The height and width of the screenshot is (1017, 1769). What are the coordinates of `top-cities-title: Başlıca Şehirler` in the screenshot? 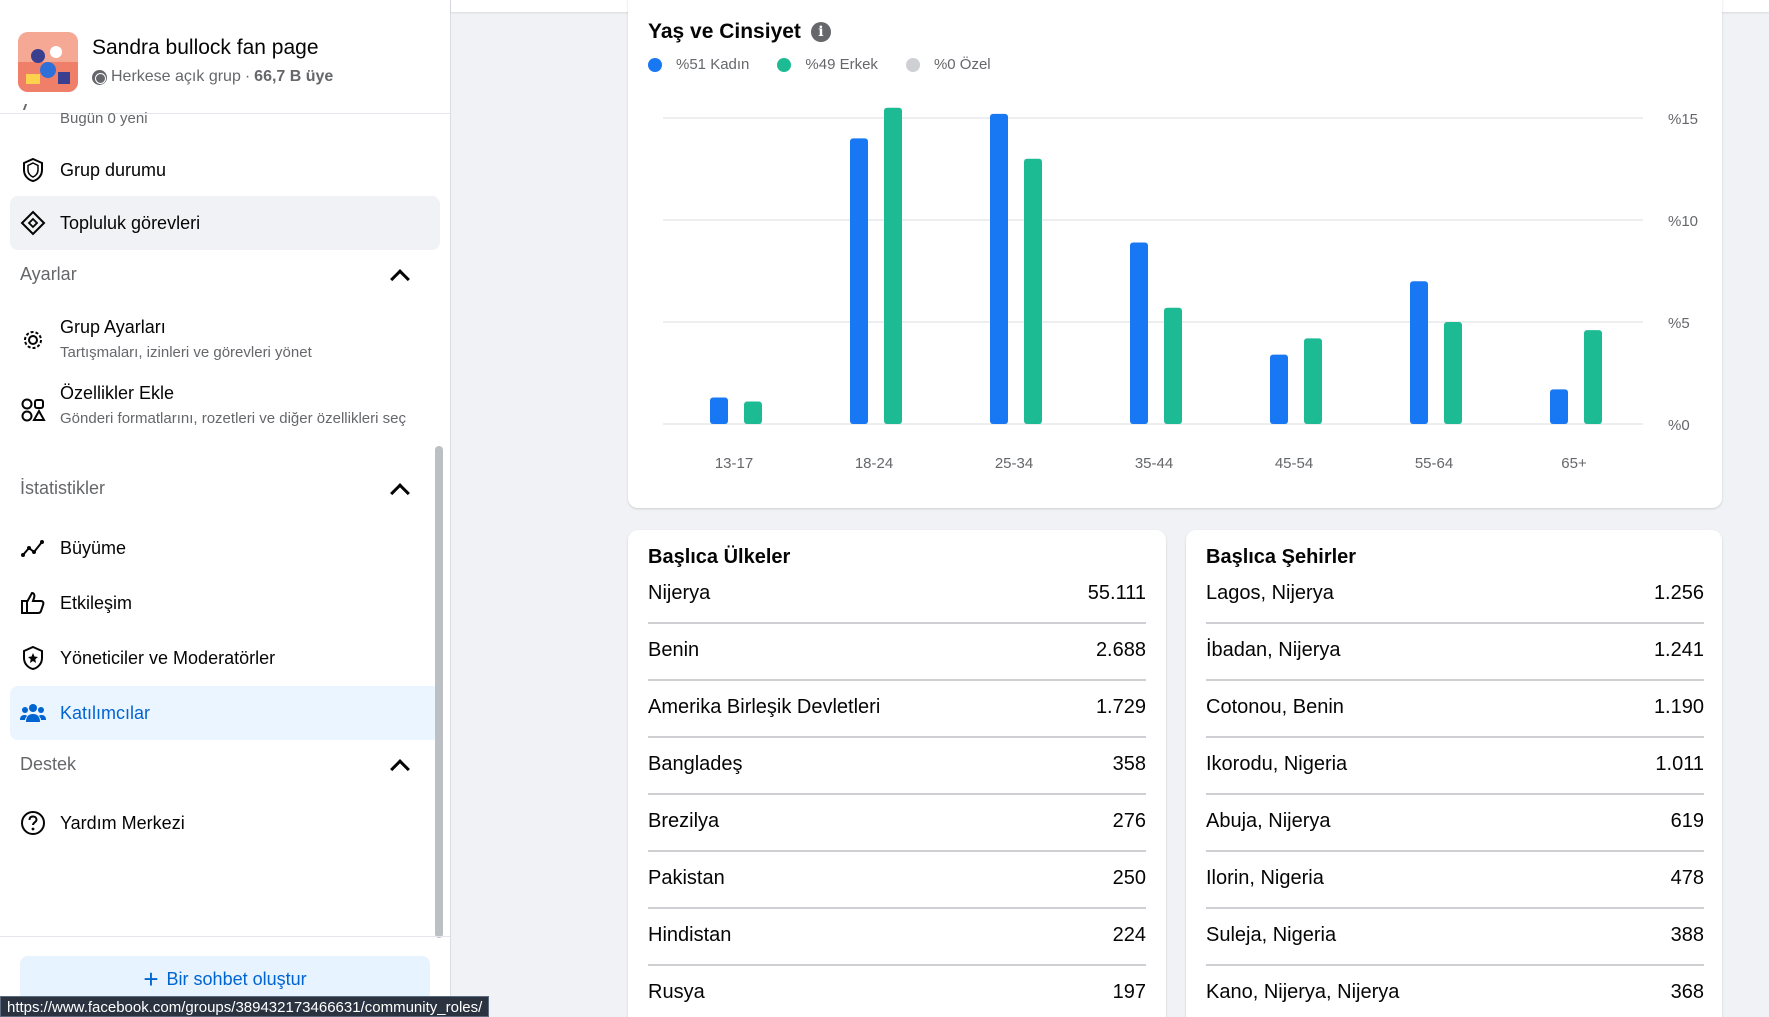 It's located at (1281, 557).